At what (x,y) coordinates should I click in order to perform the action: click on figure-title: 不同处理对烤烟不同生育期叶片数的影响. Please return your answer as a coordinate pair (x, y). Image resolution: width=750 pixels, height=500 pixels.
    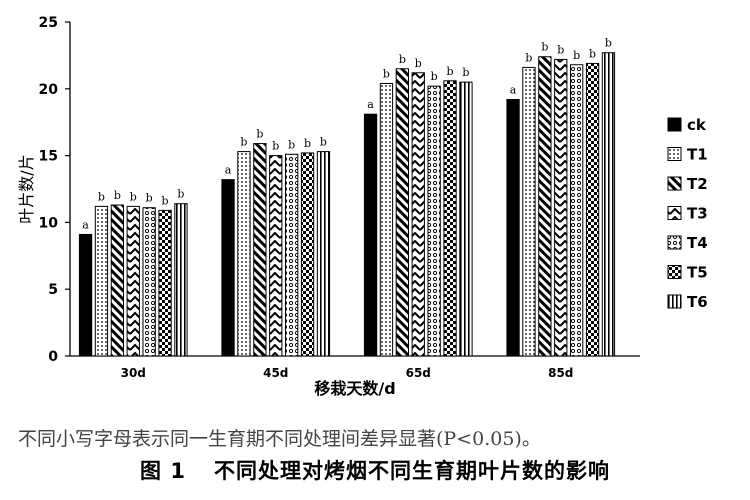
    Looking at the image, I should click on (411, 471).